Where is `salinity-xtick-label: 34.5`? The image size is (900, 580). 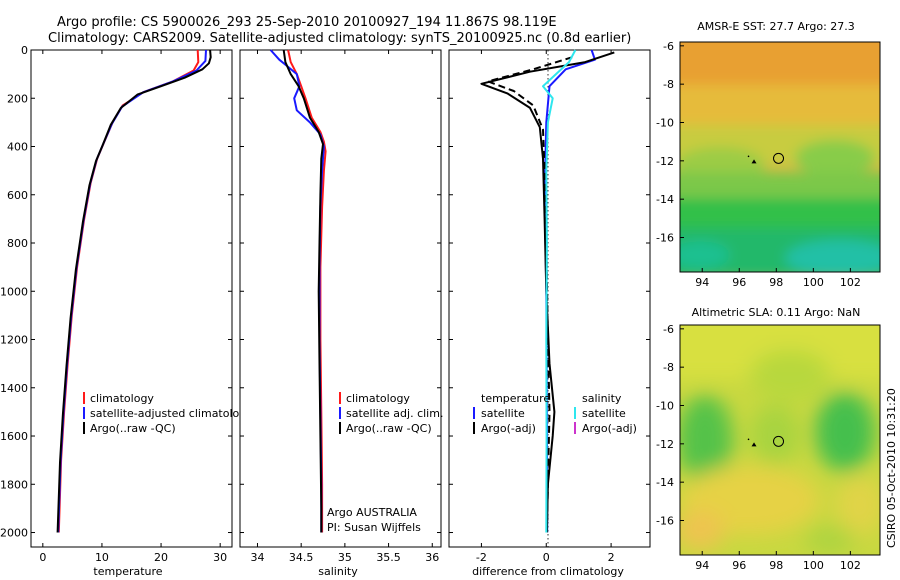 salinity-xtick-label: 34.5 is located at coordinates (301, 557).